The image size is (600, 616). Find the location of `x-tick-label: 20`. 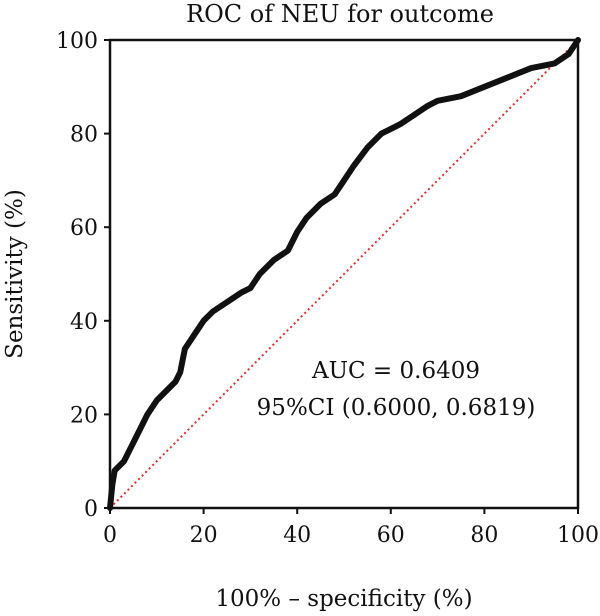

x-tick-label: 20 is located at coordinates (204, 535).